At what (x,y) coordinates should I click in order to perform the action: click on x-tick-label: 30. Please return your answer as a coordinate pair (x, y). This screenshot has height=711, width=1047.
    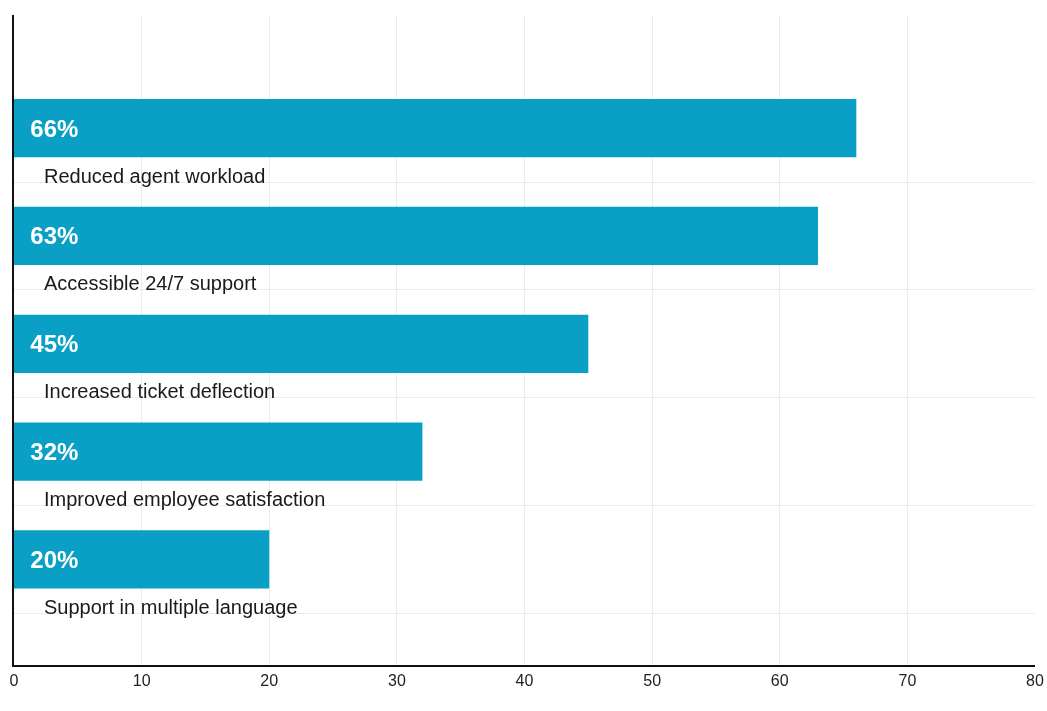
    Looking at the image, I should click on (396, 681).